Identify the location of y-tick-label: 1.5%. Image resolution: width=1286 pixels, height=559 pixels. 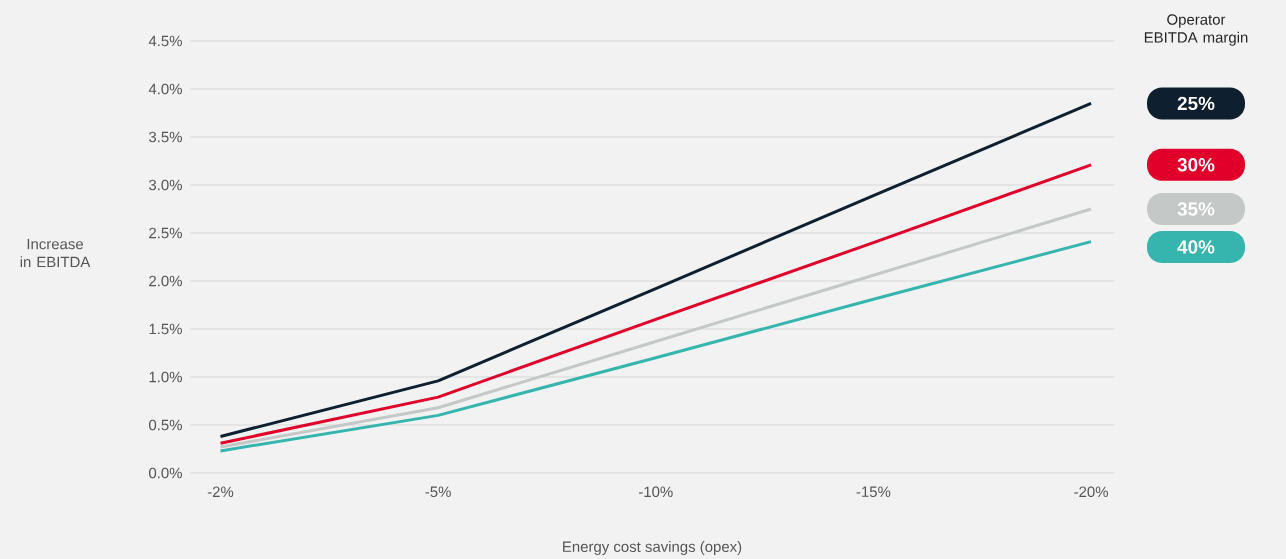
(165, 329).